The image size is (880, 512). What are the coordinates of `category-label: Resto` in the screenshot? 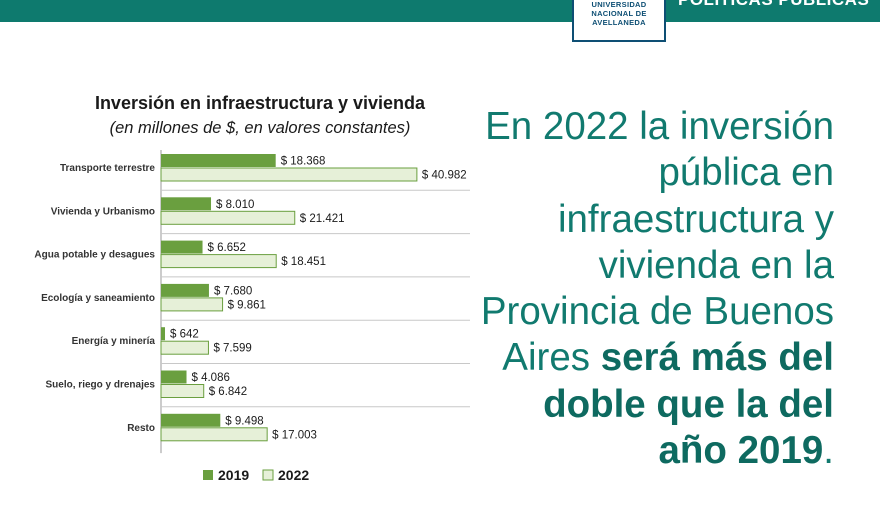 It's located at (141, 428).